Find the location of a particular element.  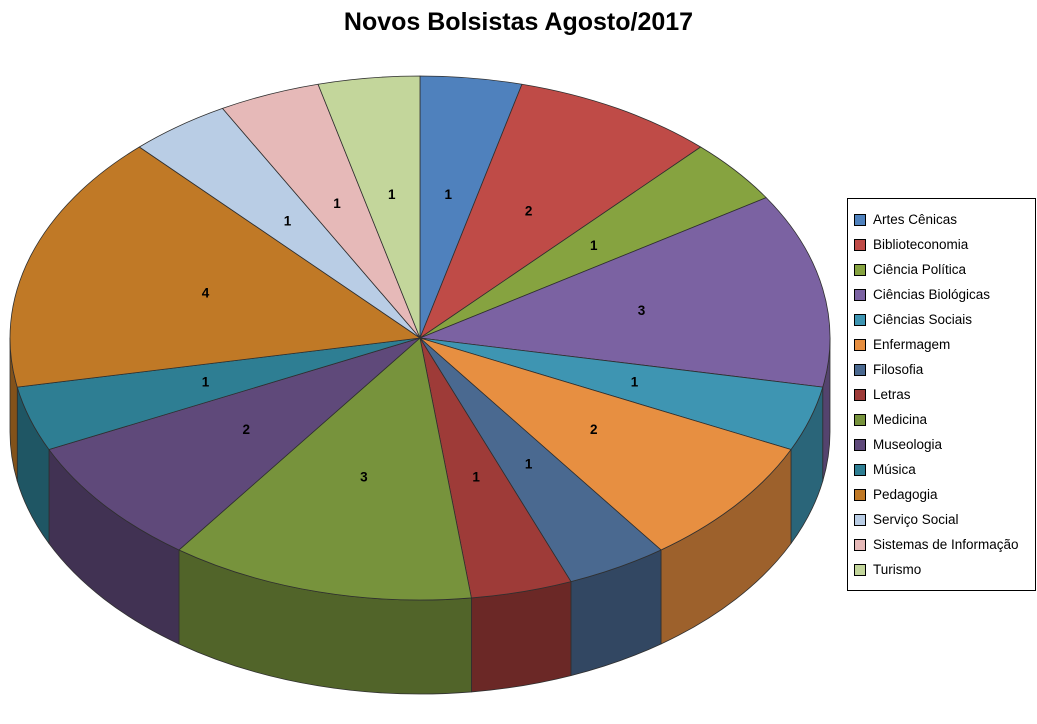

legend-swatch-sistemas-de-informacao is located at coordinates (860, 544).